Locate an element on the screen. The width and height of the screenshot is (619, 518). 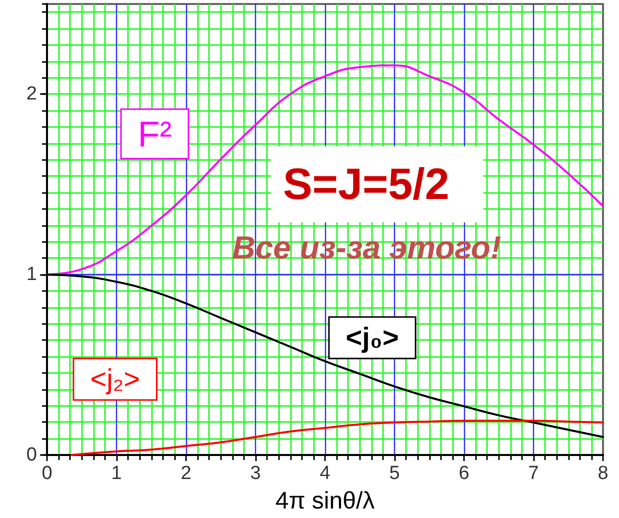
y-tick-label: 2 is located at coordinates (31, 94).